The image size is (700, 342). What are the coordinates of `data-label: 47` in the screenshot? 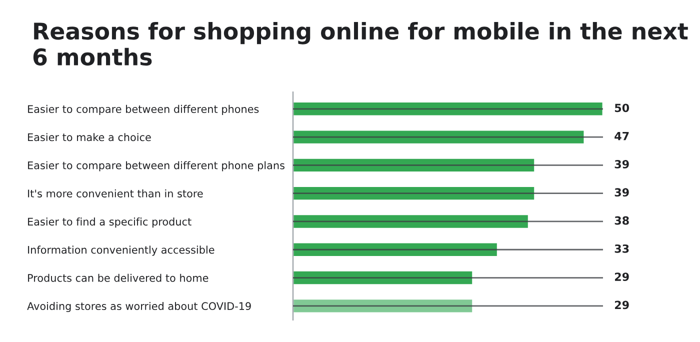 It's located at (621, 136).